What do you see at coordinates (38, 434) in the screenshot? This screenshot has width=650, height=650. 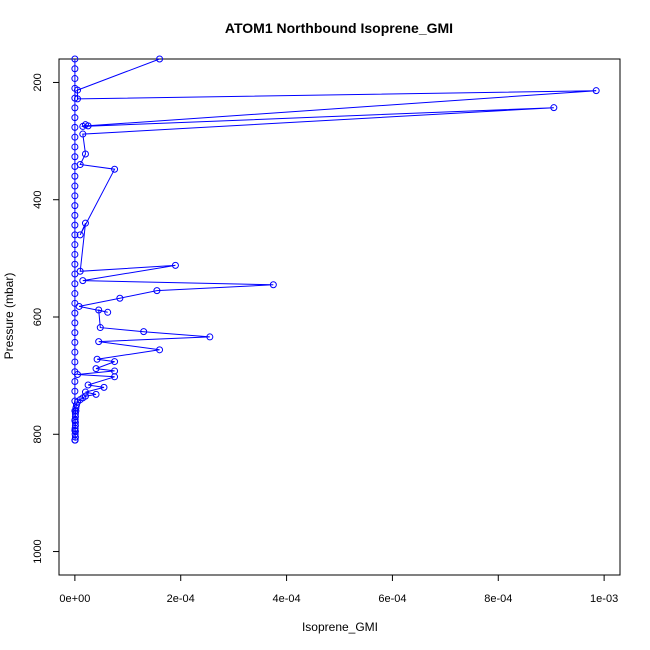 I see `y-tick-label: 800` at bounding box center [38, 434].